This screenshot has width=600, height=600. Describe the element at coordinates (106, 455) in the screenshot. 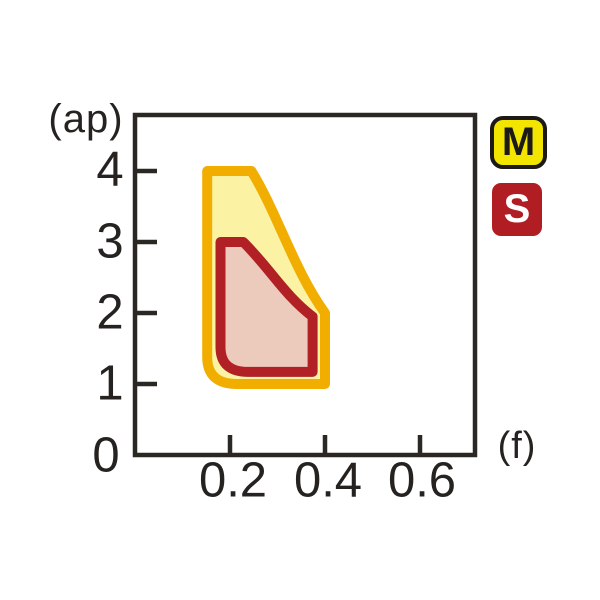

I see `y-tick-label-0: 0` at that location.